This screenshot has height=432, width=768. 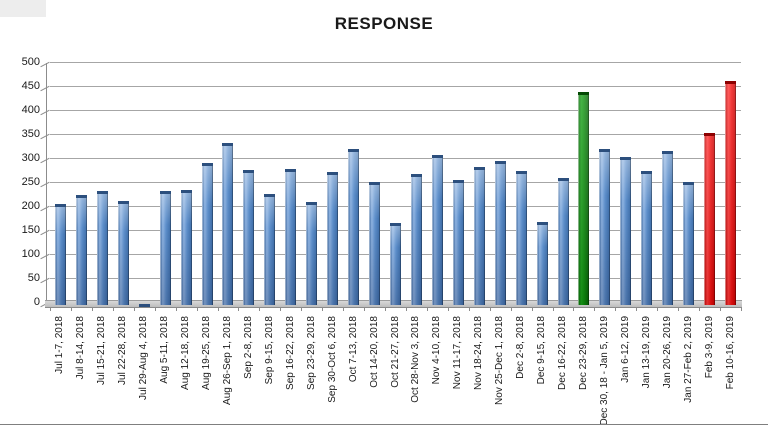 I want to click on x-tick-label-text: Aug 26-Sep 1, 2018, so click(x=227, y=360).